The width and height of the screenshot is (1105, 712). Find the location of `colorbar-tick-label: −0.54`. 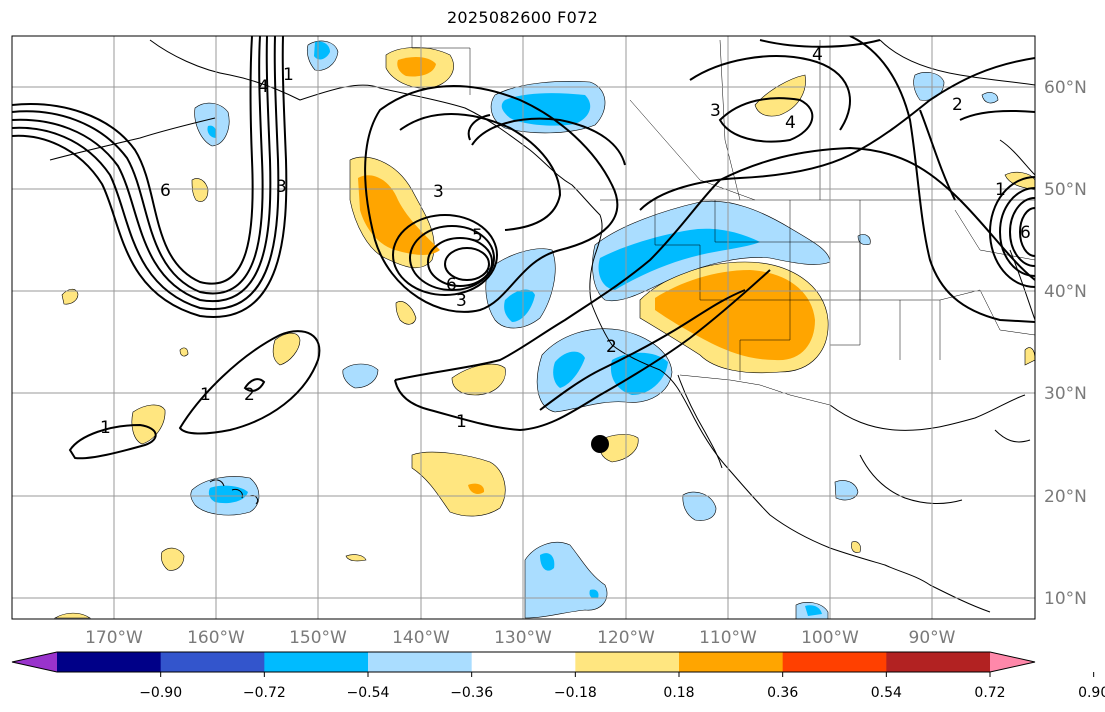

colorbar-tick-label: −0.54 is located at coordinates (368, 693).